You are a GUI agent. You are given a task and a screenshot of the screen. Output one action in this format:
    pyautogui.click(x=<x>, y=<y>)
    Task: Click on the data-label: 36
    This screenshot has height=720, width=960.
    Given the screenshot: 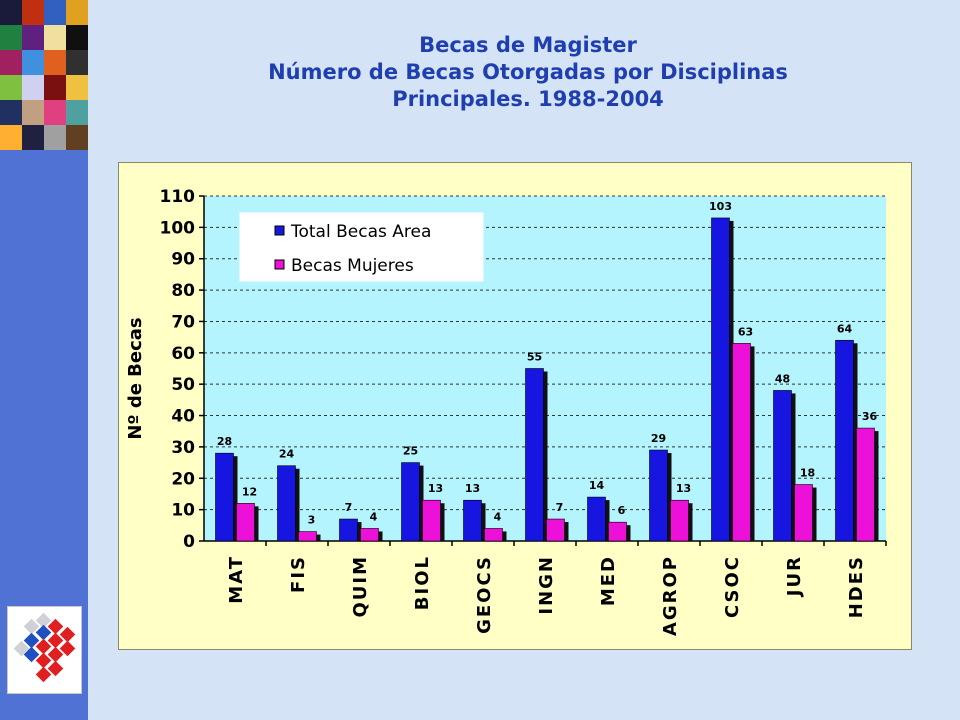 What is the action you would take?
    pyautogui.click(x=870, y=416)
    